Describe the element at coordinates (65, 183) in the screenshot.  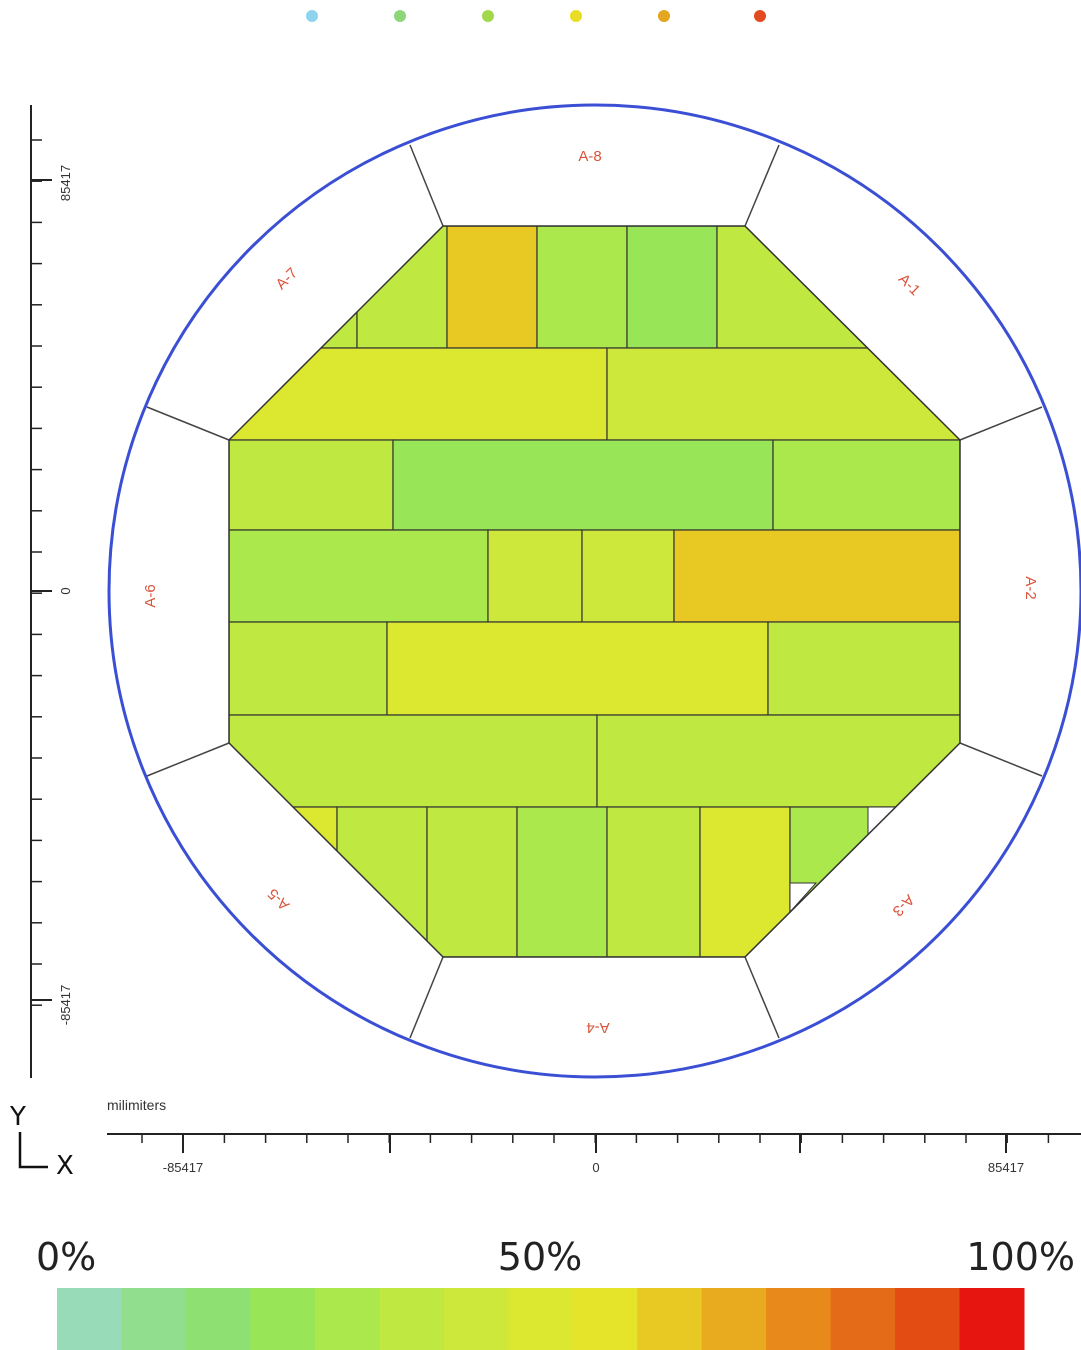
I see `y-tick-top: 85417` at that location.